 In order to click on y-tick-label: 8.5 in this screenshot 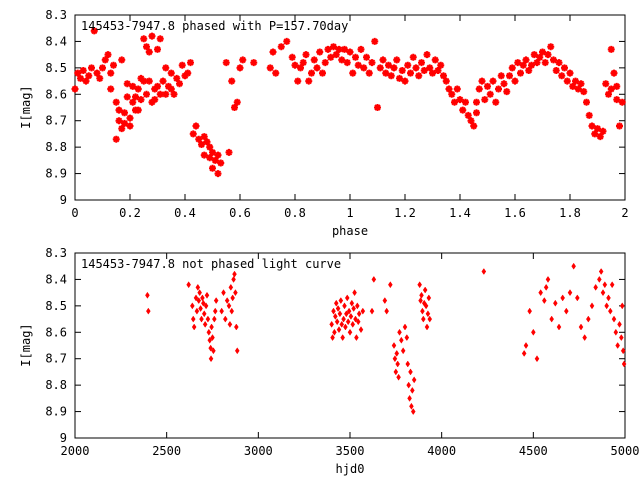, I will do `click(56, 68)`.